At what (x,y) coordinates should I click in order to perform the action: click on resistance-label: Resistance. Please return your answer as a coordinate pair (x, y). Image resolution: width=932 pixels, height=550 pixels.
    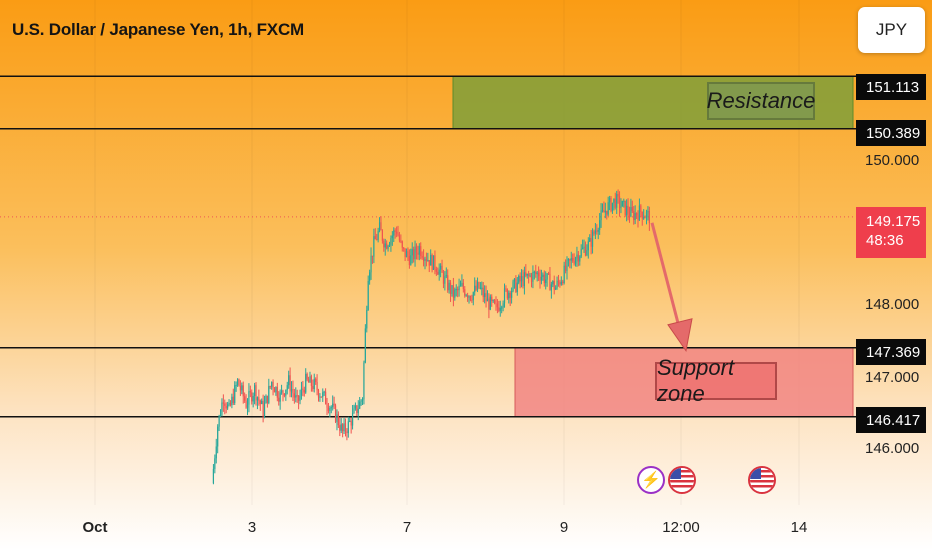
    Looking at the image, I should click on (761, 101).